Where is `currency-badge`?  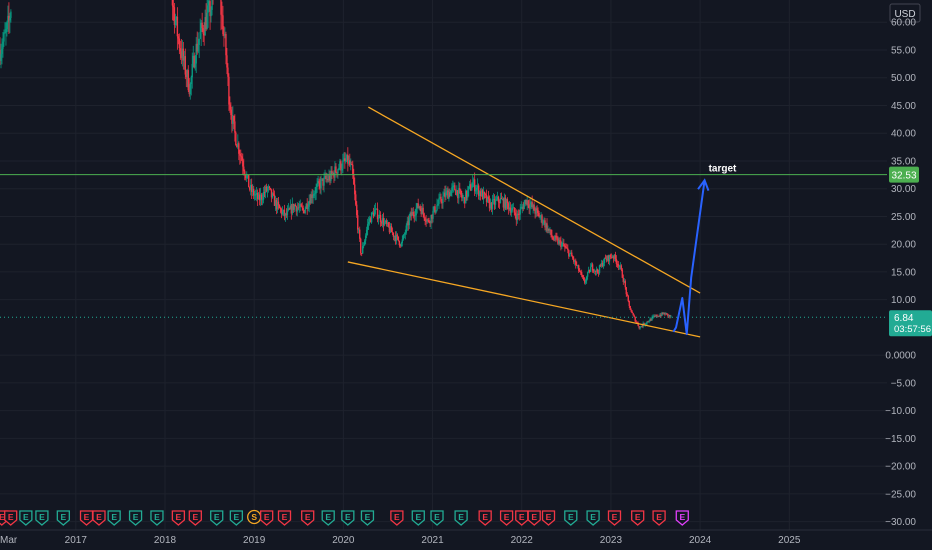
currency-badge is located at coordinates (905, 13).